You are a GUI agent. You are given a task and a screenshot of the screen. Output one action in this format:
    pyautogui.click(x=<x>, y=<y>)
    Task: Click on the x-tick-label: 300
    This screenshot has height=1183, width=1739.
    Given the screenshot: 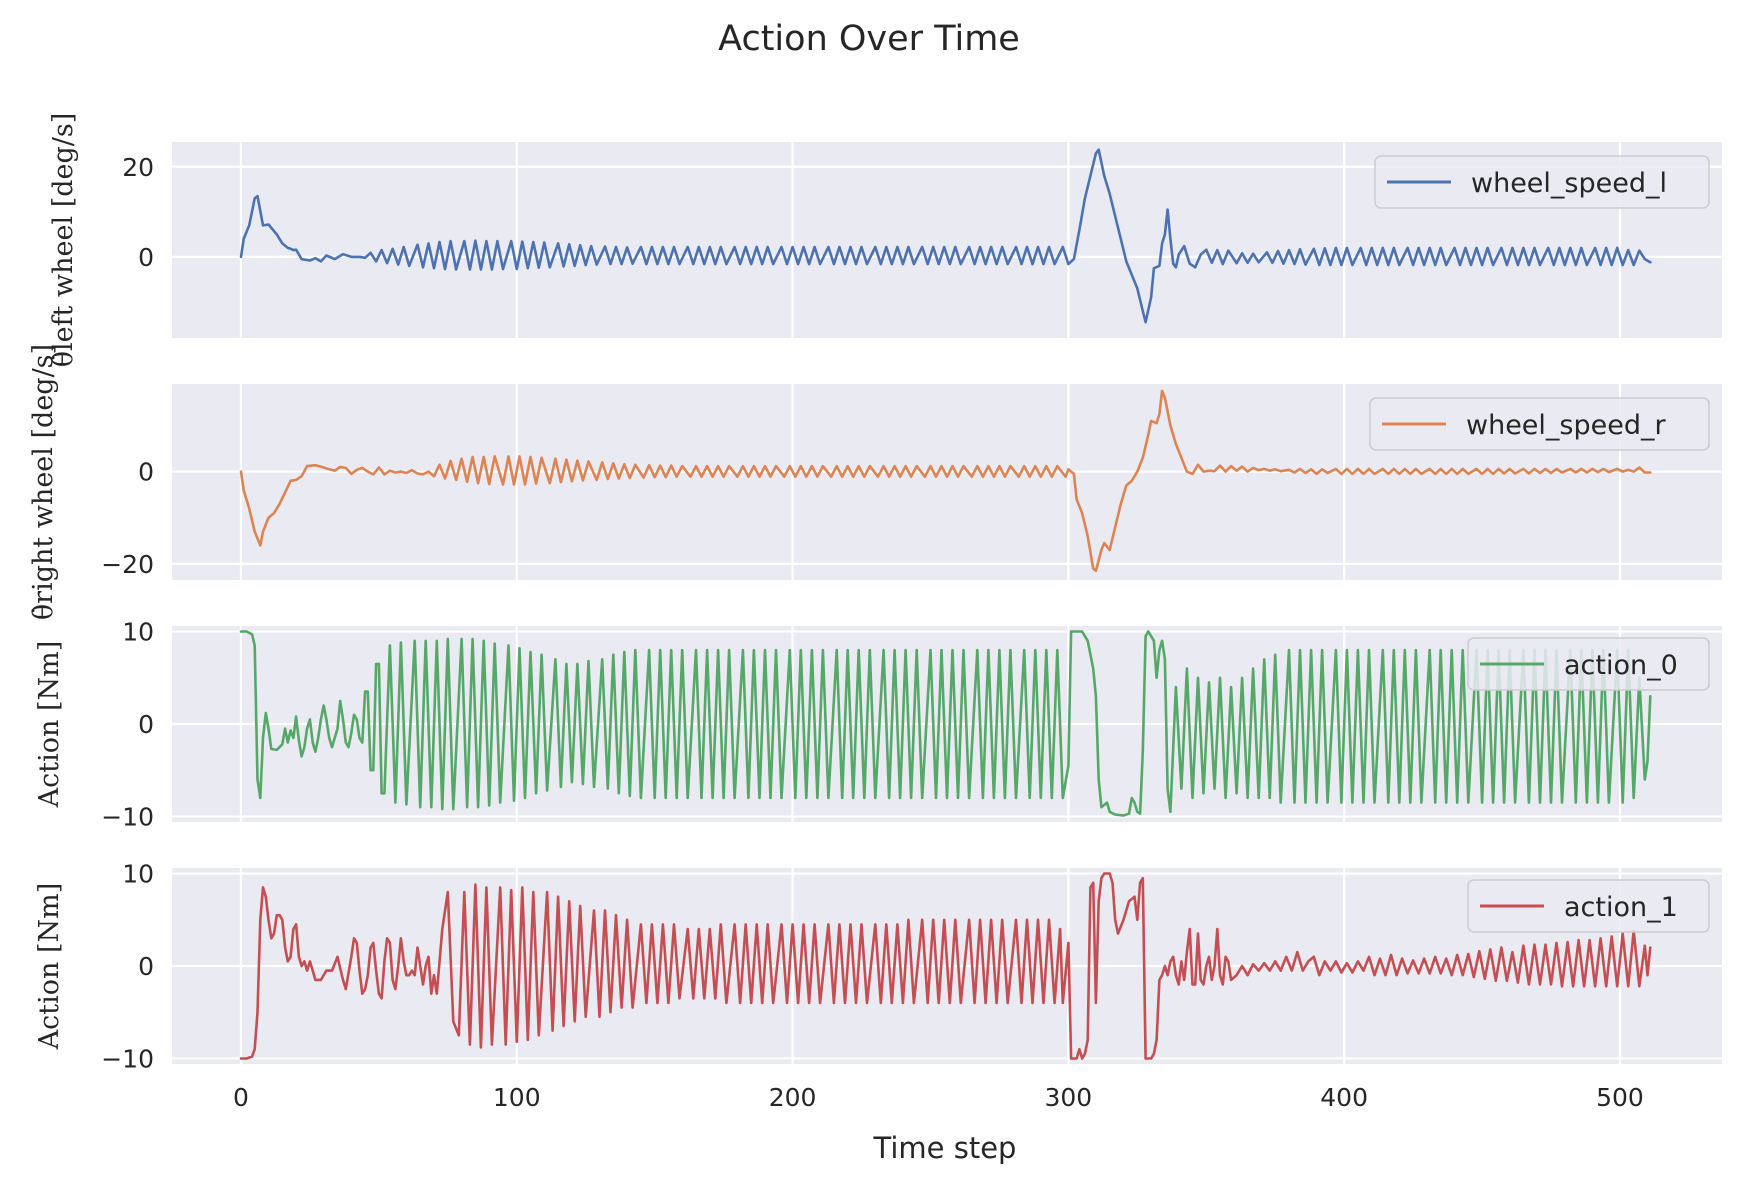 What is the action you would take?
    pyautogui.click(x=1068, y=1097)
    